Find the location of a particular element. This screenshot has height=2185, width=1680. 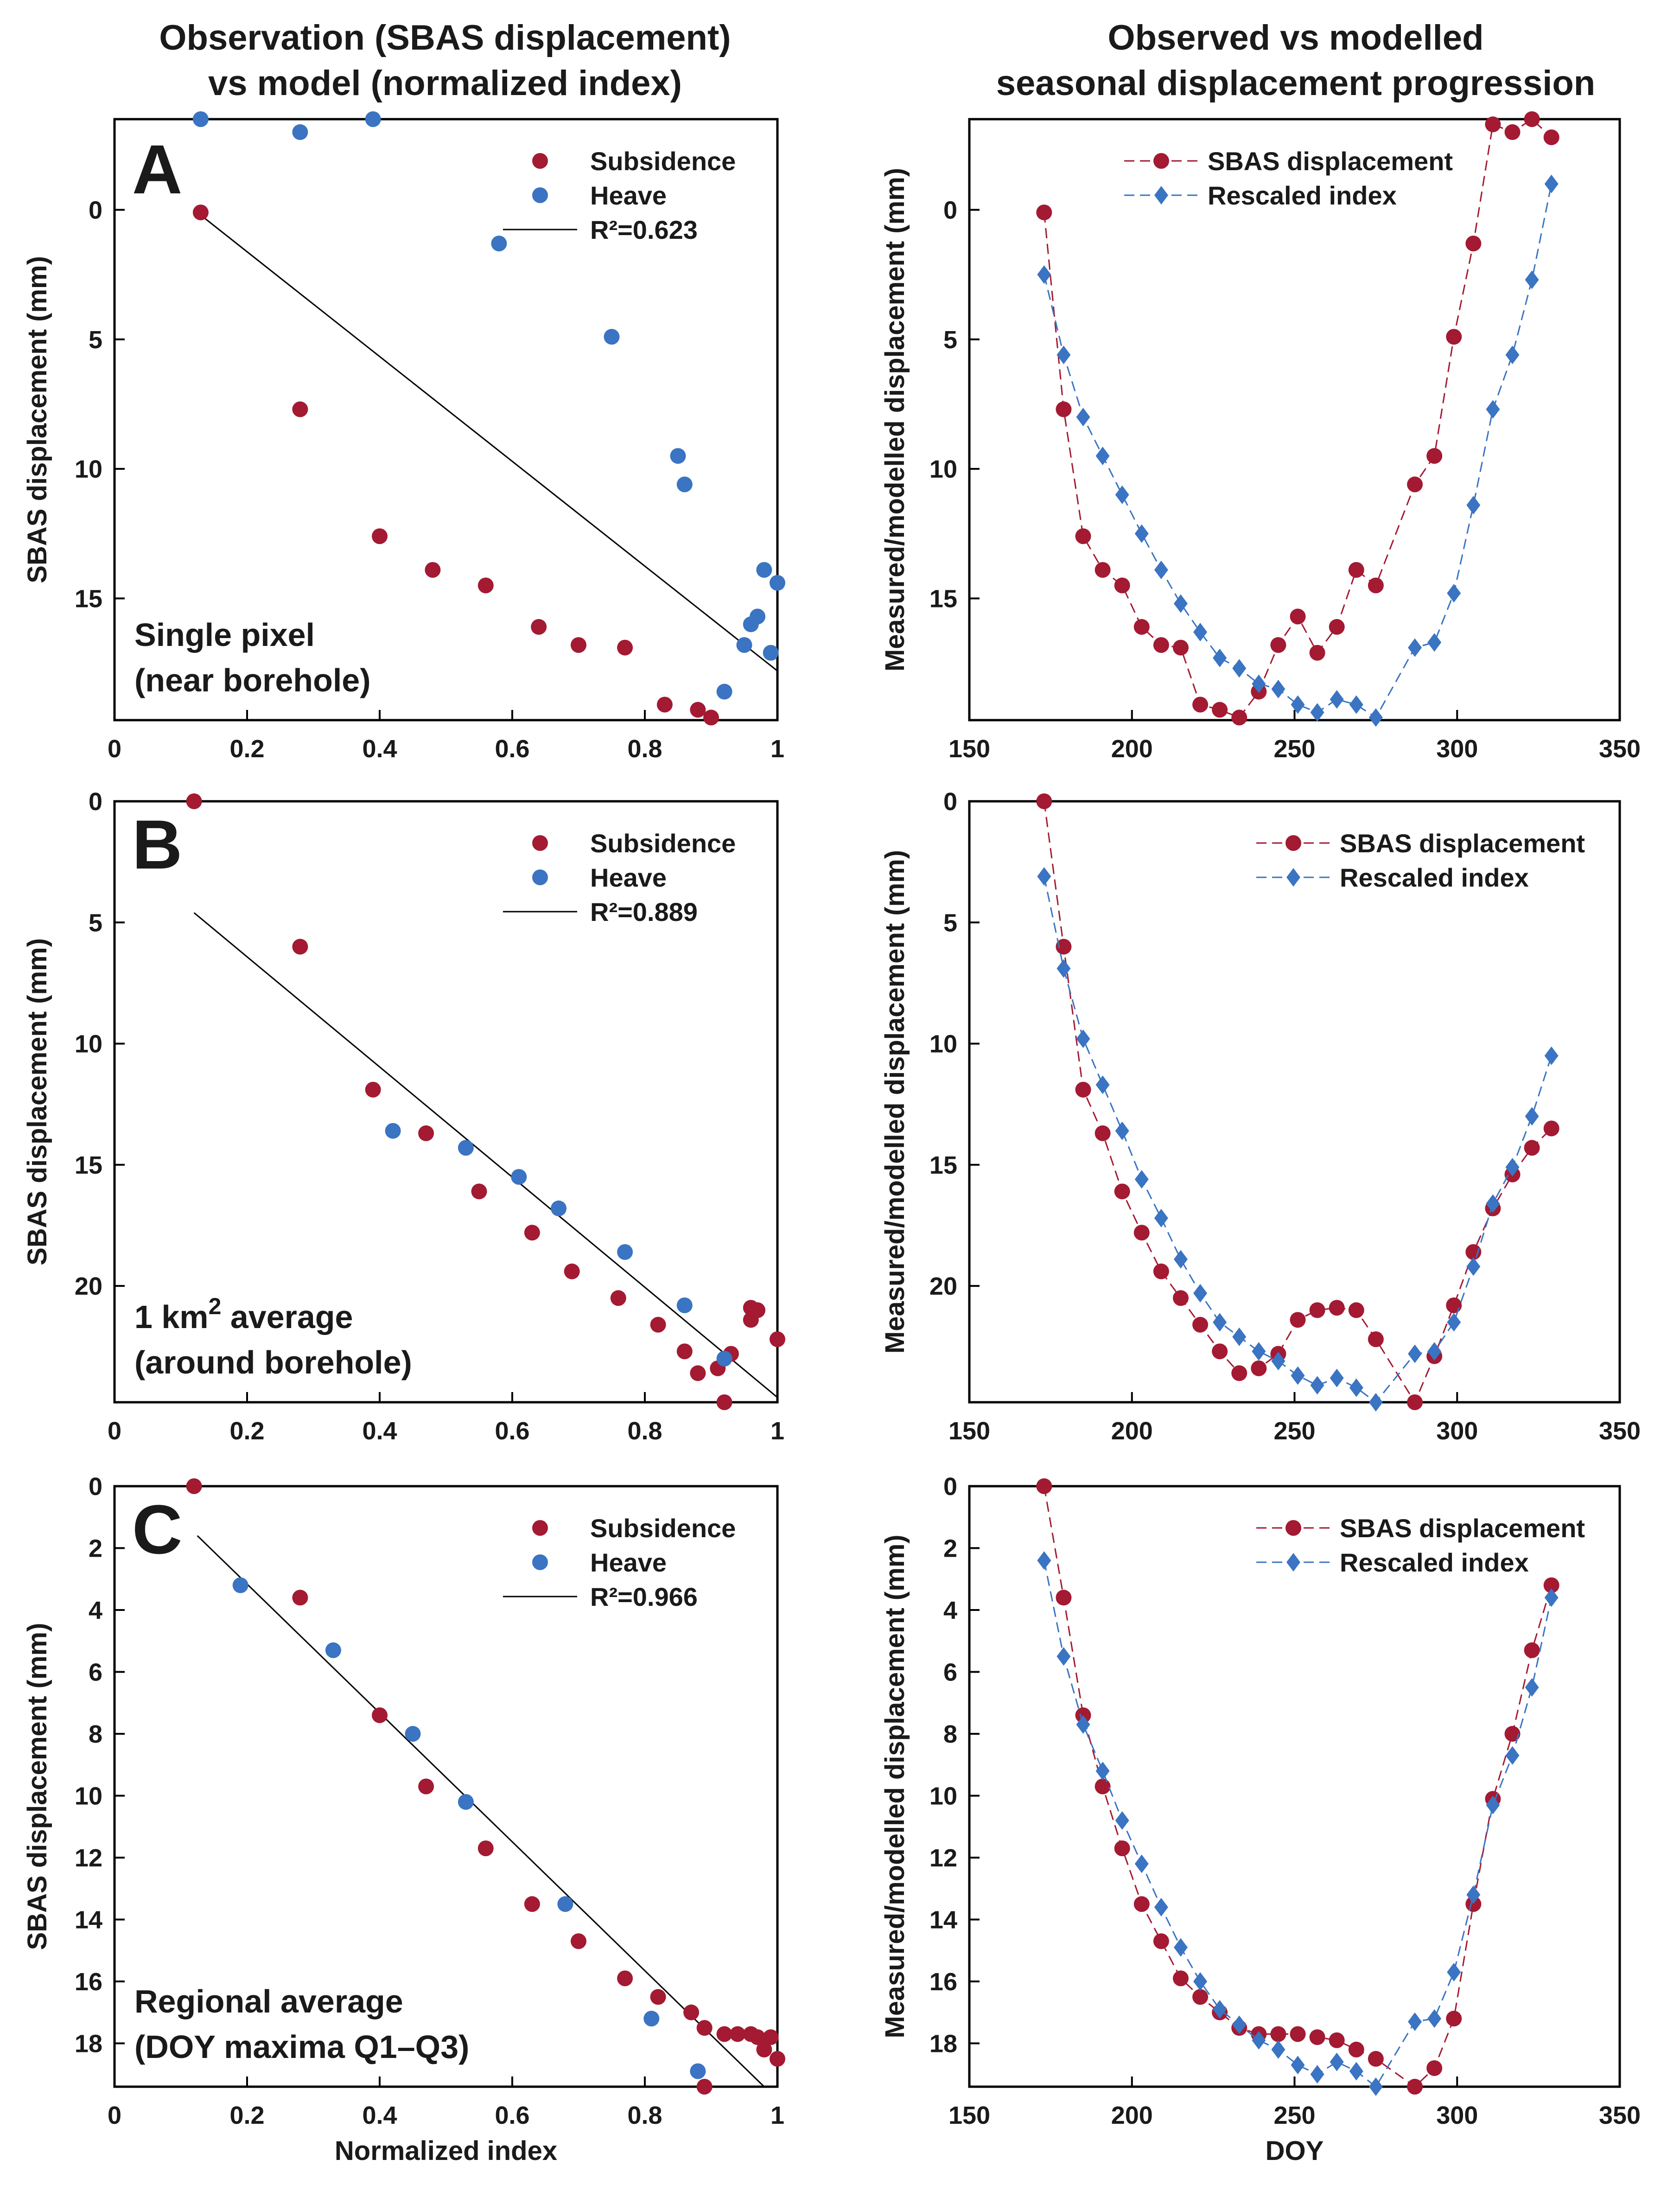

x-tick-label: 0.8 is located at coordinates (644, 1431).